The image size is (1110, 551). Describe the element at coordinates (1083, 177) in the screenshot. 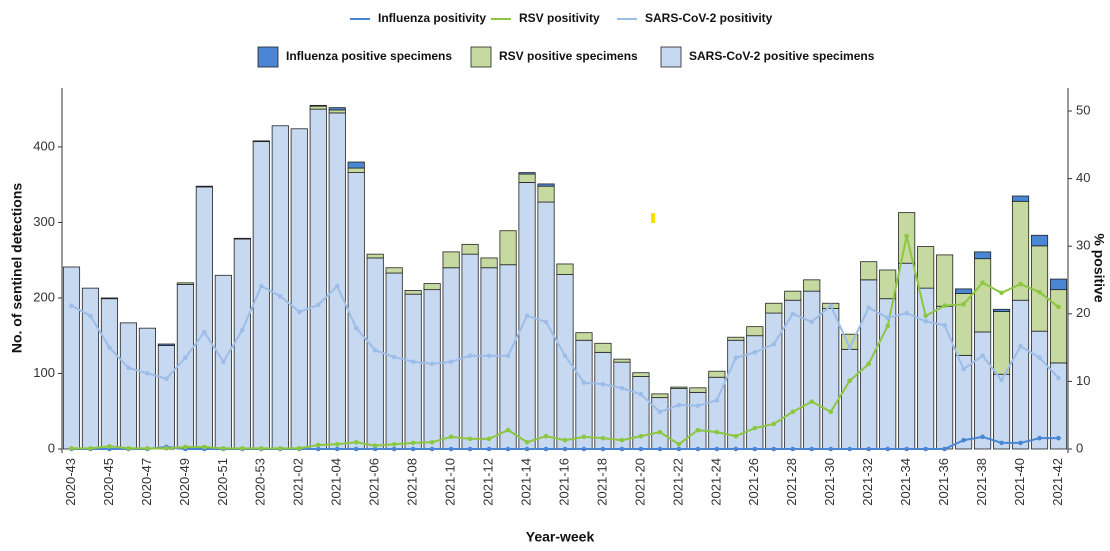

I see `y2-tick-label: 40` at that location.